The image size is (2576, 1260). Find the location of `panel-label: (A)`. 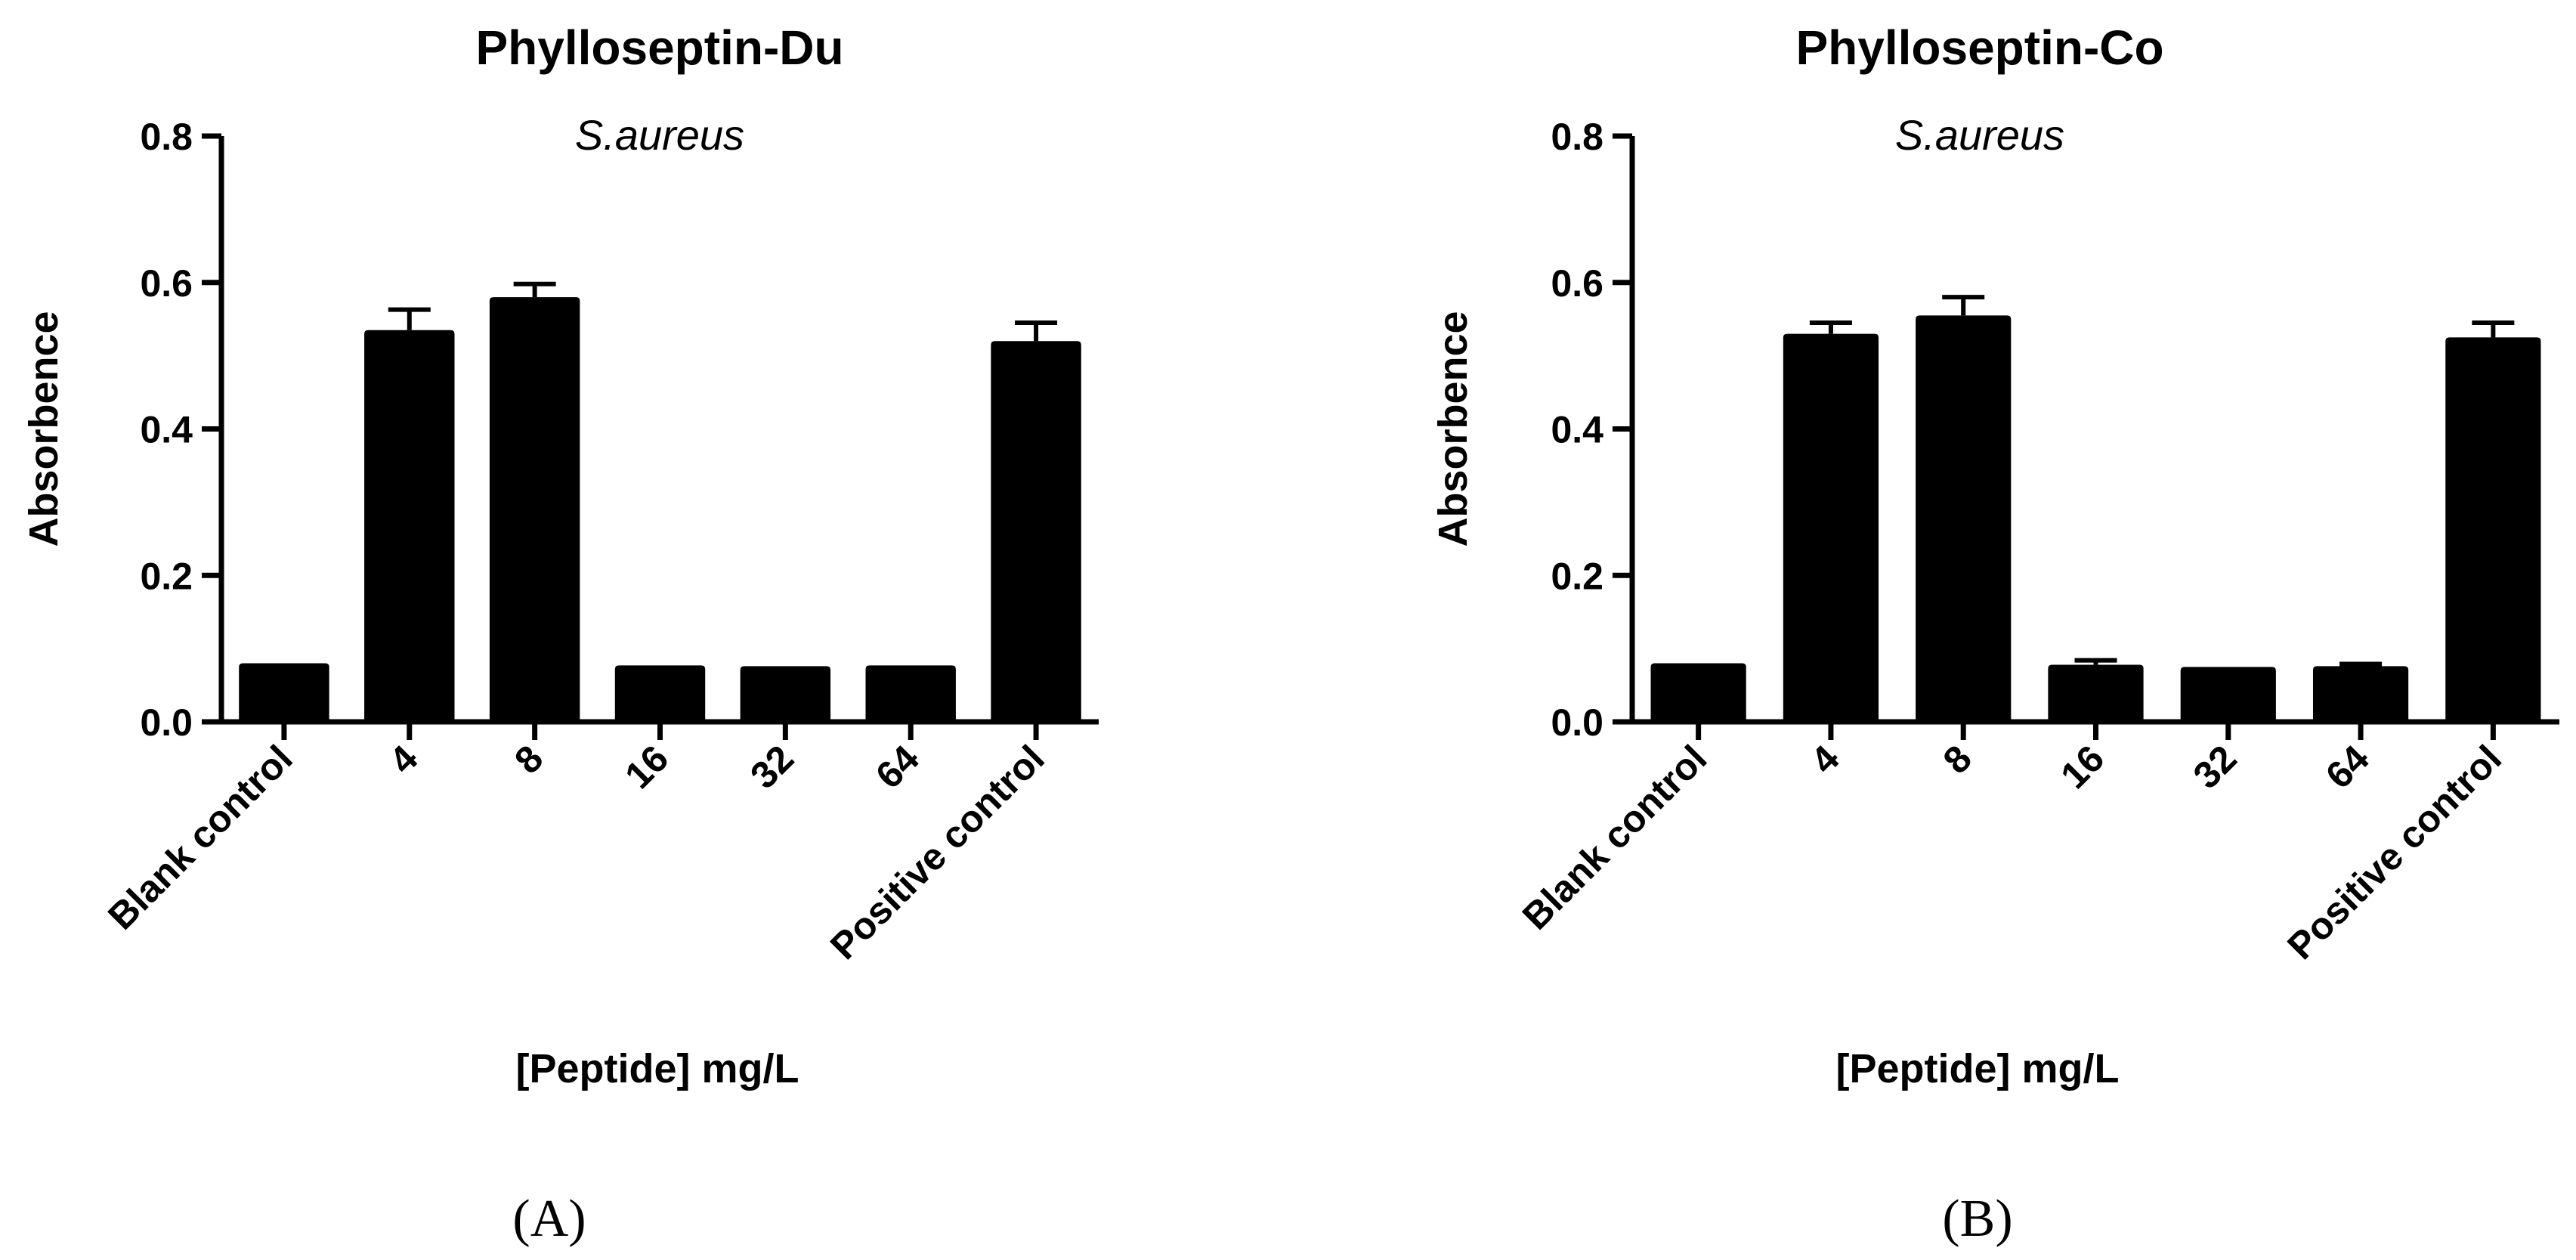

panel-label: (A) is located at coordinates (549, 1219).